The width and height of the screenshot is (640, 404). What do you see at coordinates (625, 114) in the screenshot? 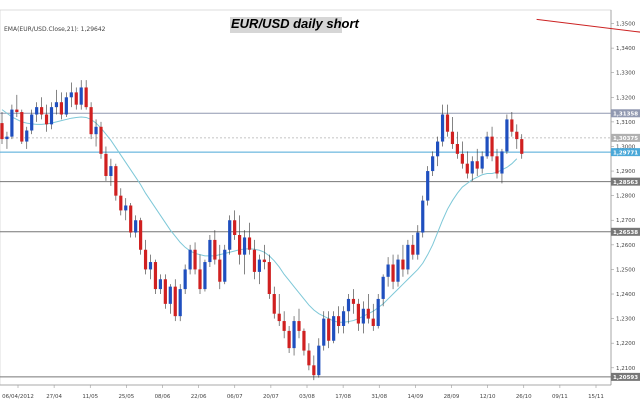
I see `price-tag-label: 1,31358` at bounding box center [625, 114].